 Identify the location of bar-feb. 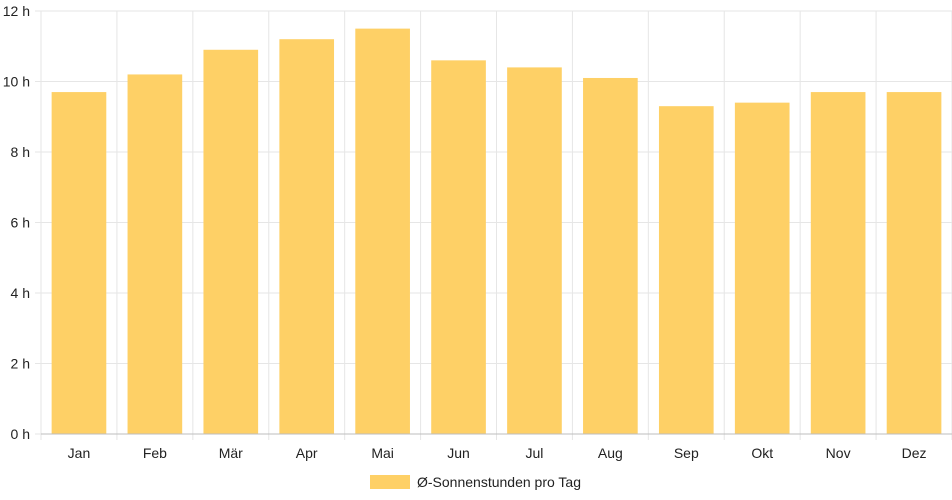
(155, 254).